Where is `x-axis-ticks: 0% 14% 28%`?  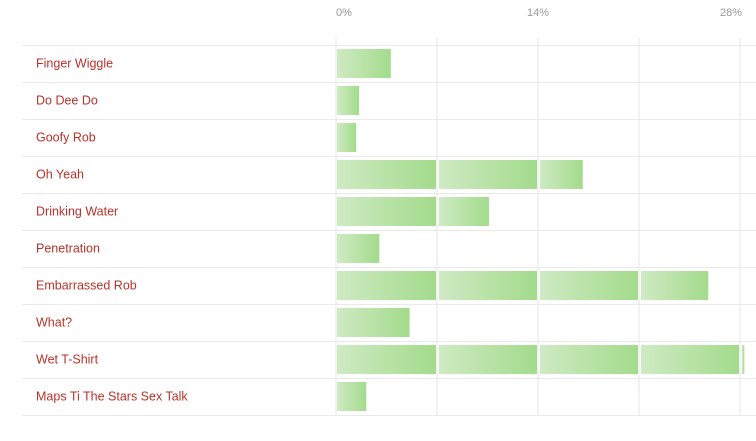 x-axis-ticks: 0% 14% 28% is located at coordinates (539, 13).